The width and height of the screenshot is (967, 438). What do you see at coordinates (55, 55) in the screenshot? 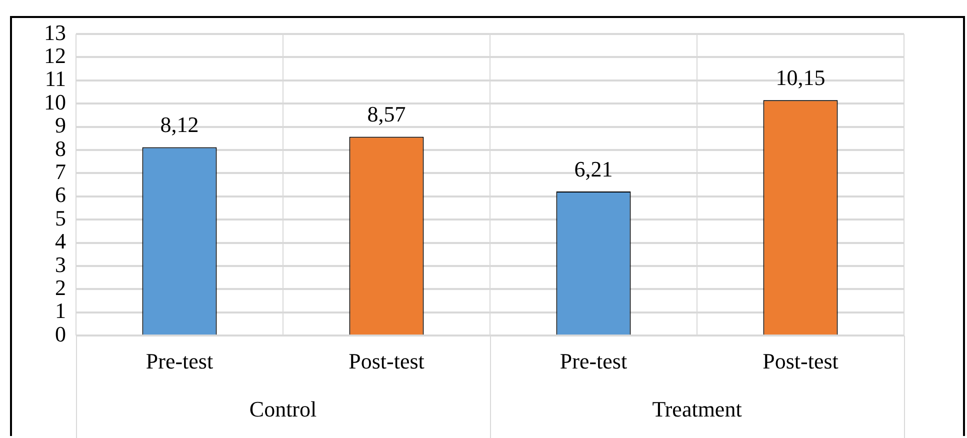
I see `y-tick-label: 12` at bounding box center [55, 55].